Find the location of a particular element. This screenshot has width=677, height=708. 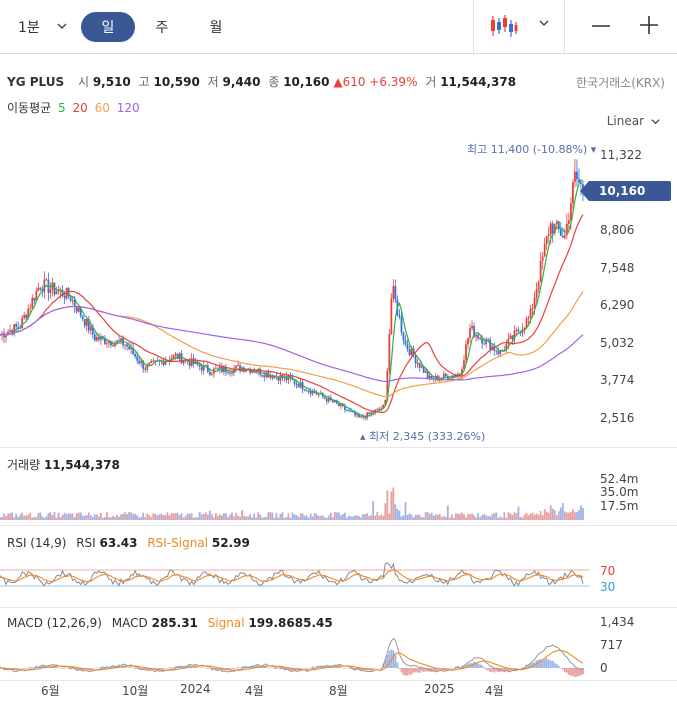

chevron-down-icon is located at coordinates (544, 23).